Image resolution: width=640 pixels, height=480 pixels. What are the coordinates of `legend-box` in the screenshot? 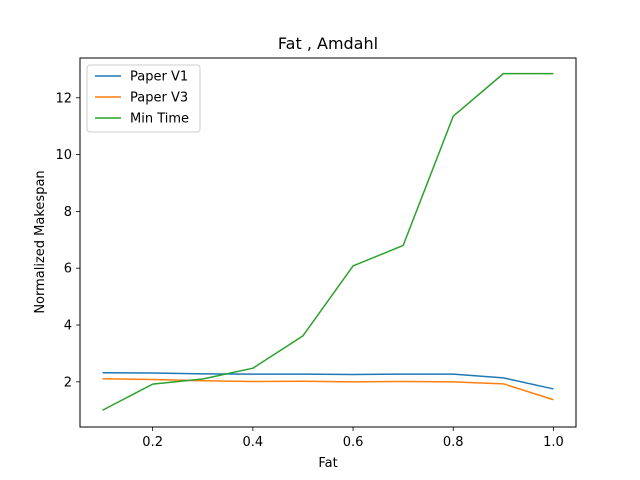 It's located at (143, 98).